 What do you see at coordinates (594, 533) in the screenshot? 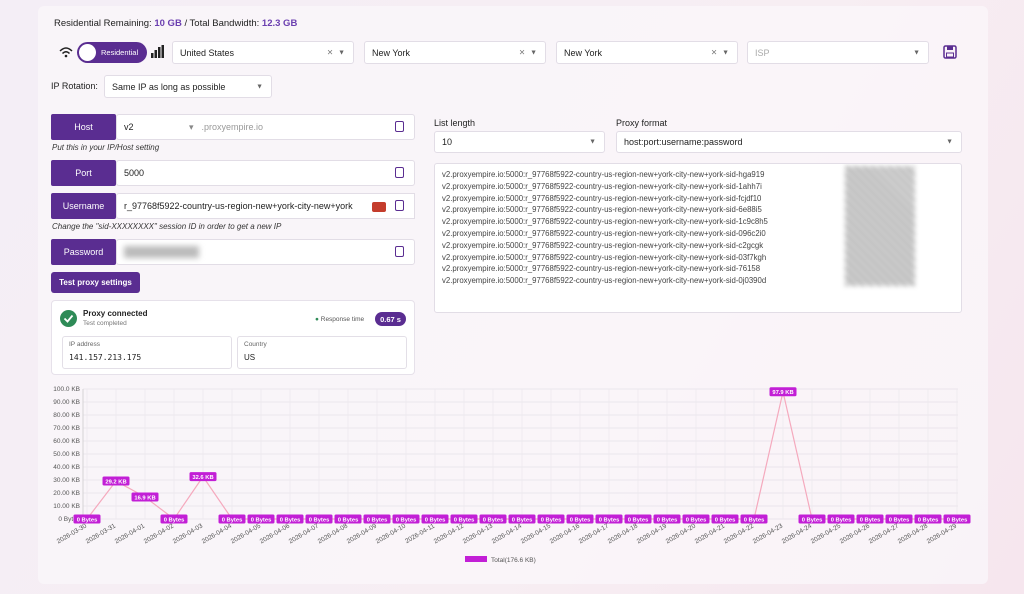
I see `x-tick-label: 2026-04-17` at bounding box center [594, 533].